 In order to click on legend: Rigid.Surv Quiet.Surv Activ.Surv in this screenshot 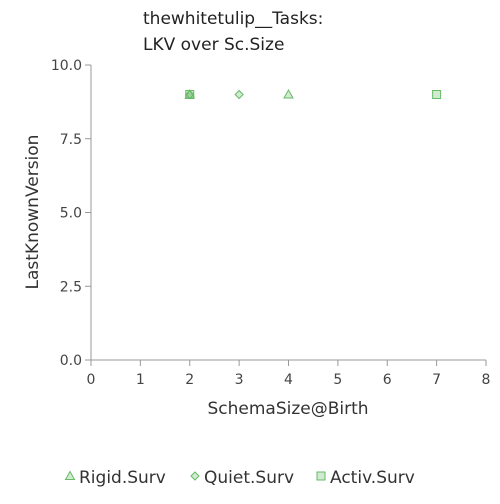, I will do `click(239, 478)`.